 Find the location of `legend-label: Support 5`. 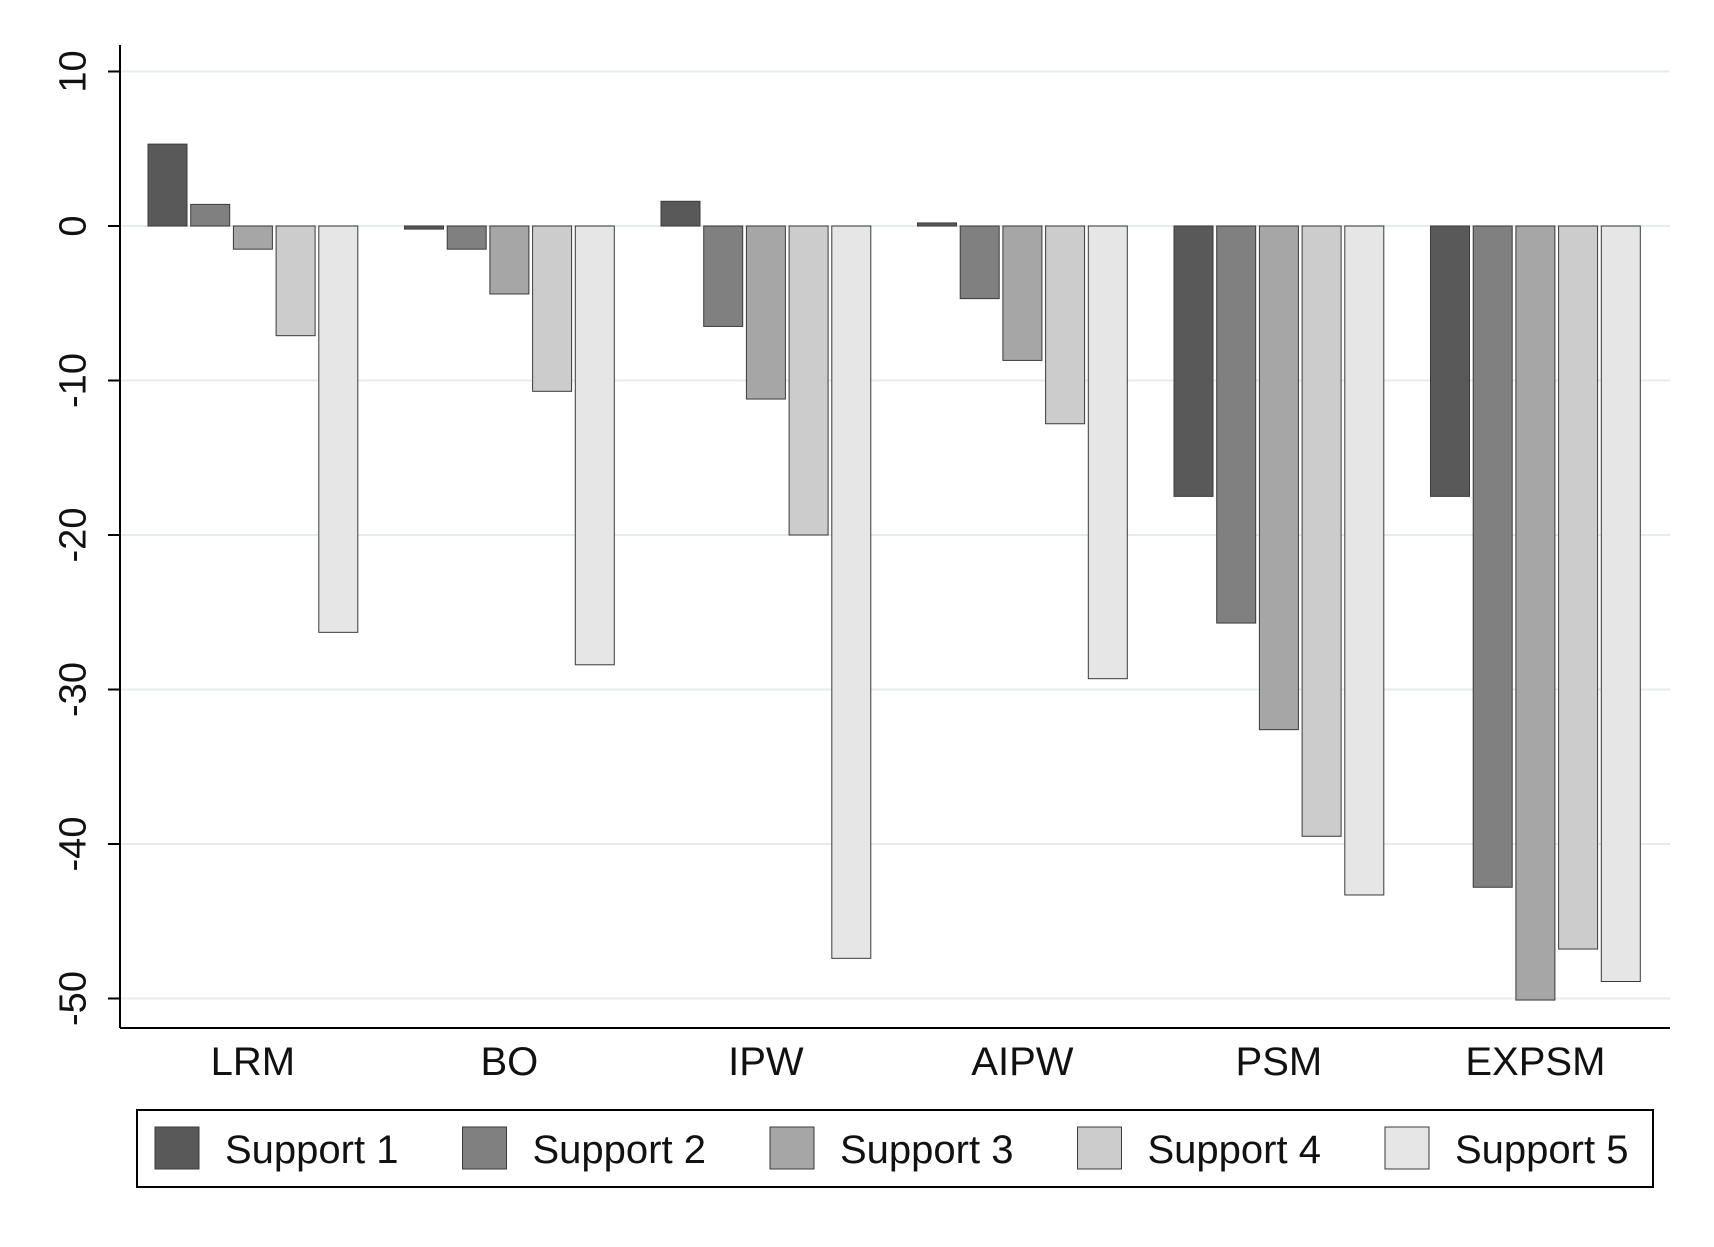

legend-label: Support 5 is located at coordinates (1541, 1150).